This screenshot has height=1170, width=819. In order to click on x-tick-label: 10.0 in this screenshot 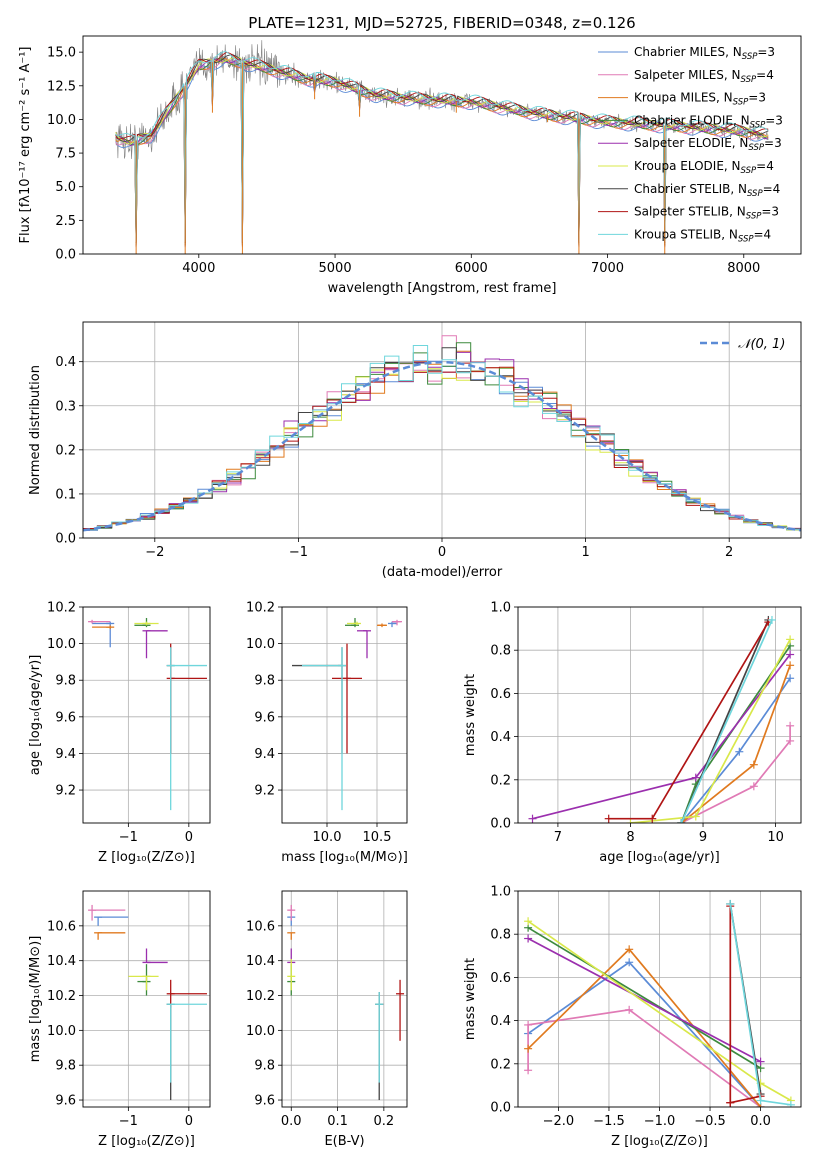, I will do `click(327, 837)`.